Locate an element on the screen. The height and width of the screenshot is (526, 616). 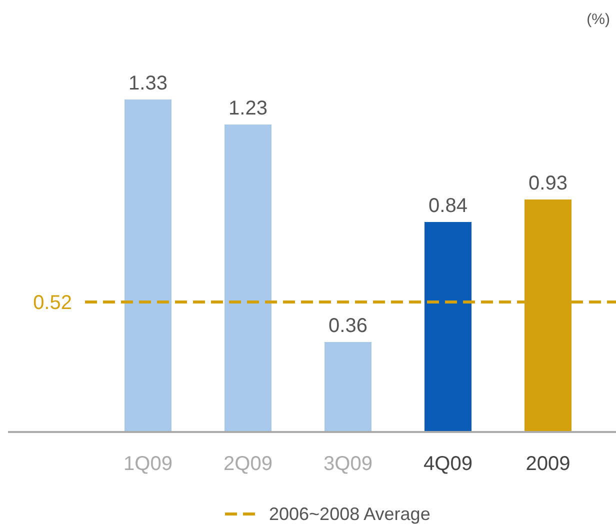
x-tick-label: 1Q09 is located at coordinates (148, 464).